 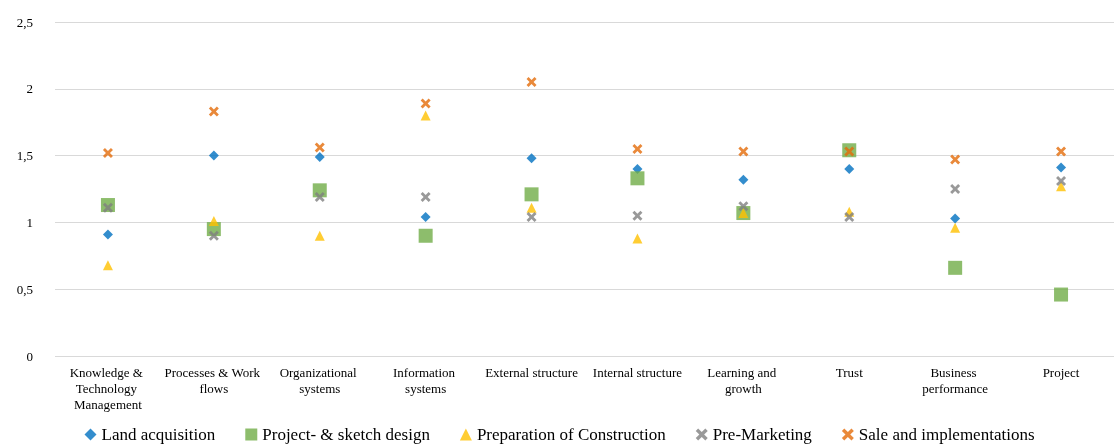 I want to click on x-tick-label: Project, so click(x=1061, y=372).